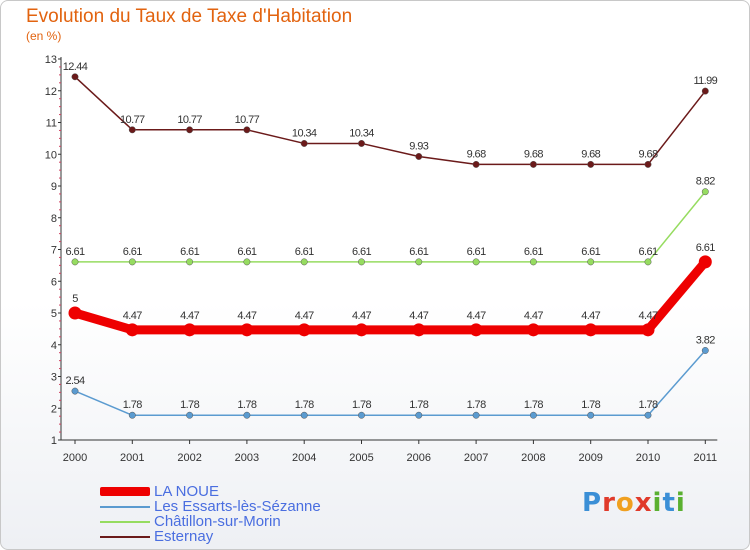 The width and height of the screenshot is (750, 550). What do you see at coordinates (51, 155) in the screenshot?
I see `y-tick-label: 10` at bounding box center [51, 155].